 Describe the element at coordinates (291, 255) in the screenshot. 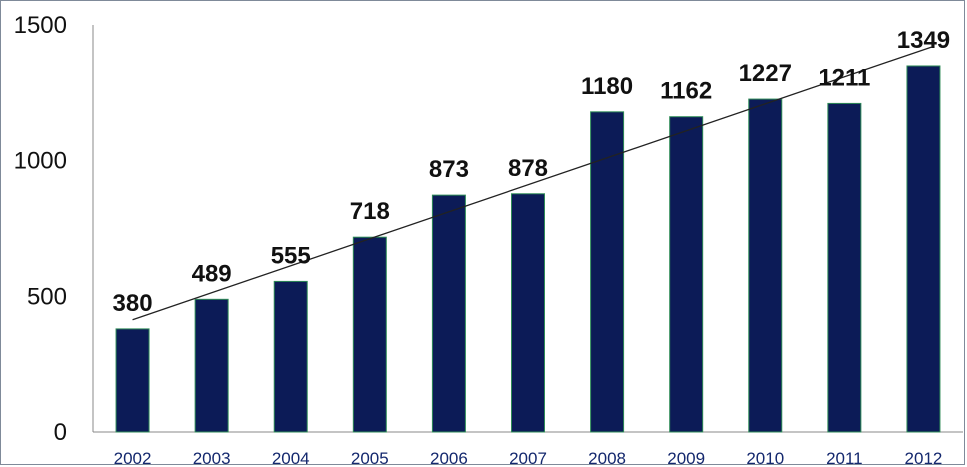

I see `data-label: 555` at that location.